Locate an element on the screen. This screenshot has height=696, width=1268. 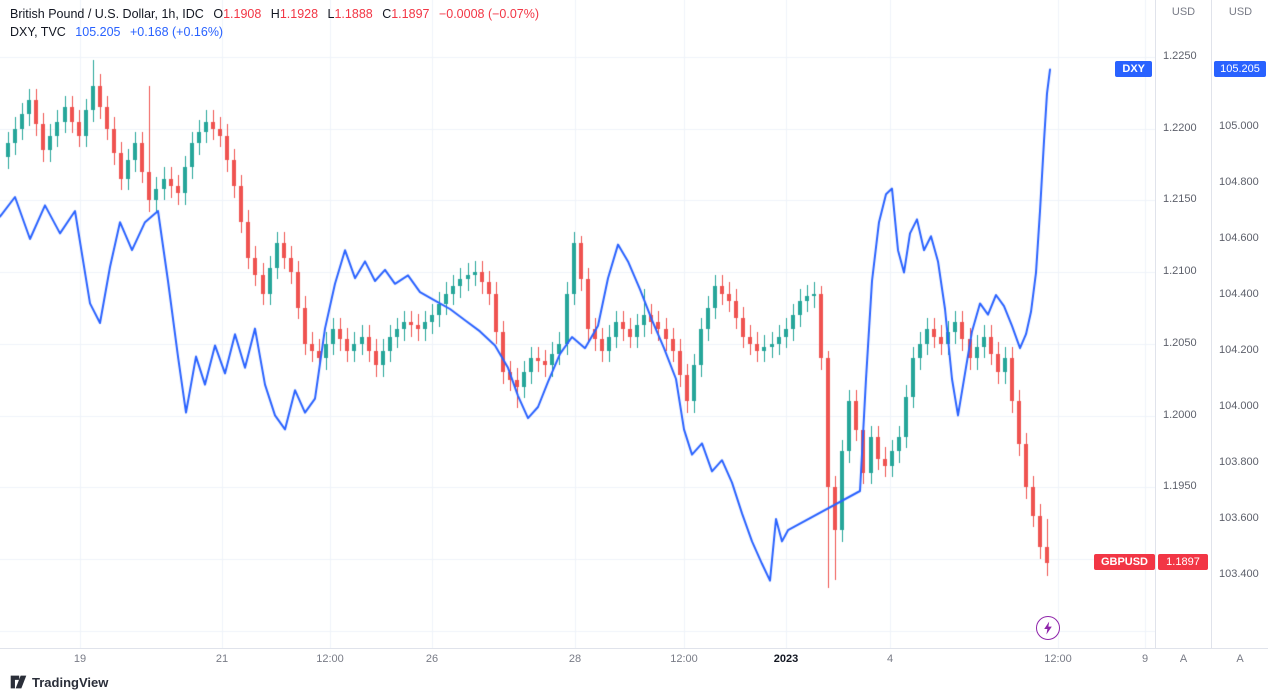
dxy-axis-tick: 104.600 is located at coordinates (1239, 238).